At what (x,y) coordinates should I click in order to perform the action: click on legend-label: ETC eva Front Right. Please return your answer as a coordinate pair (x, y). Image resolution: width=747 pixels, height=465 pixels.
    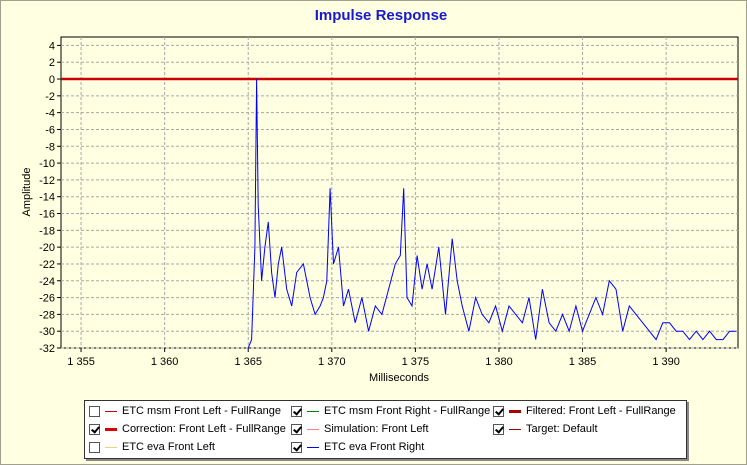
    Looking at the image, I should click on (374, 447).